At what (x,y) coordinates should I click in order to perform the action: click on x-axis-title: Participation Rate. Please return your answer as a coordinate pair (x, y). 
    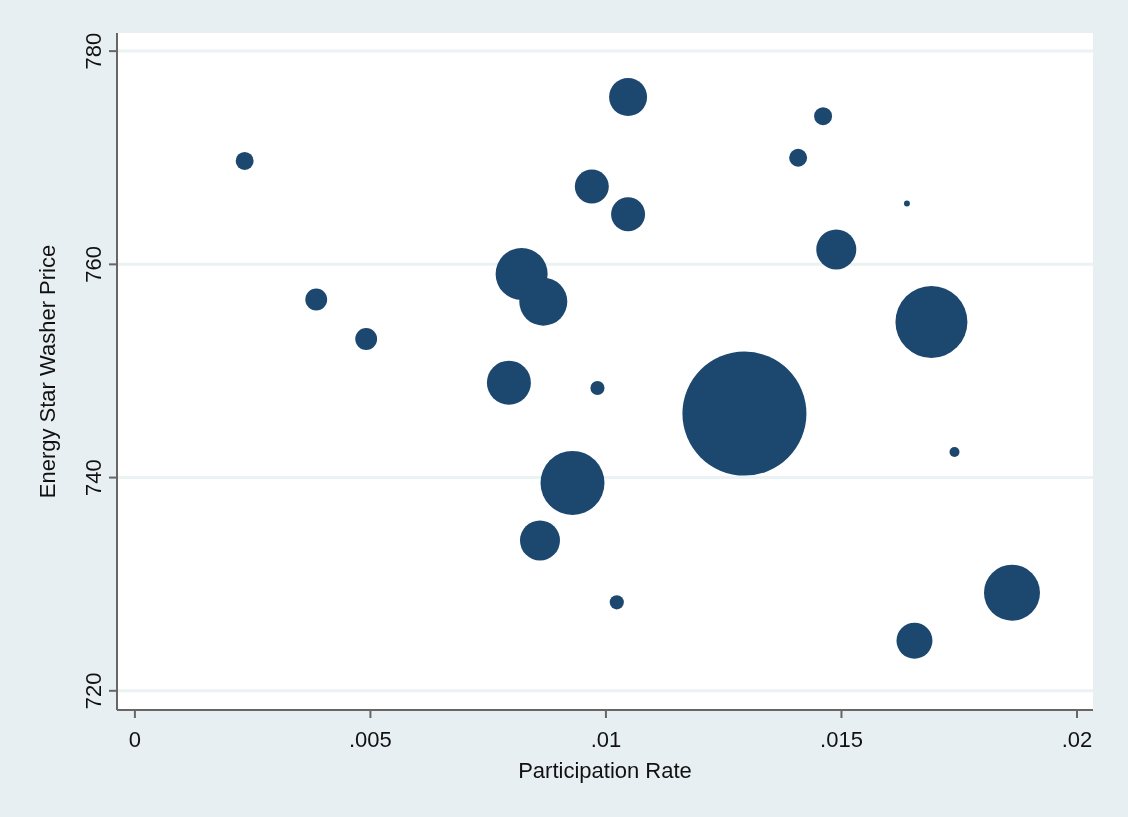
    Looking at the image, I should click on (605, 770).